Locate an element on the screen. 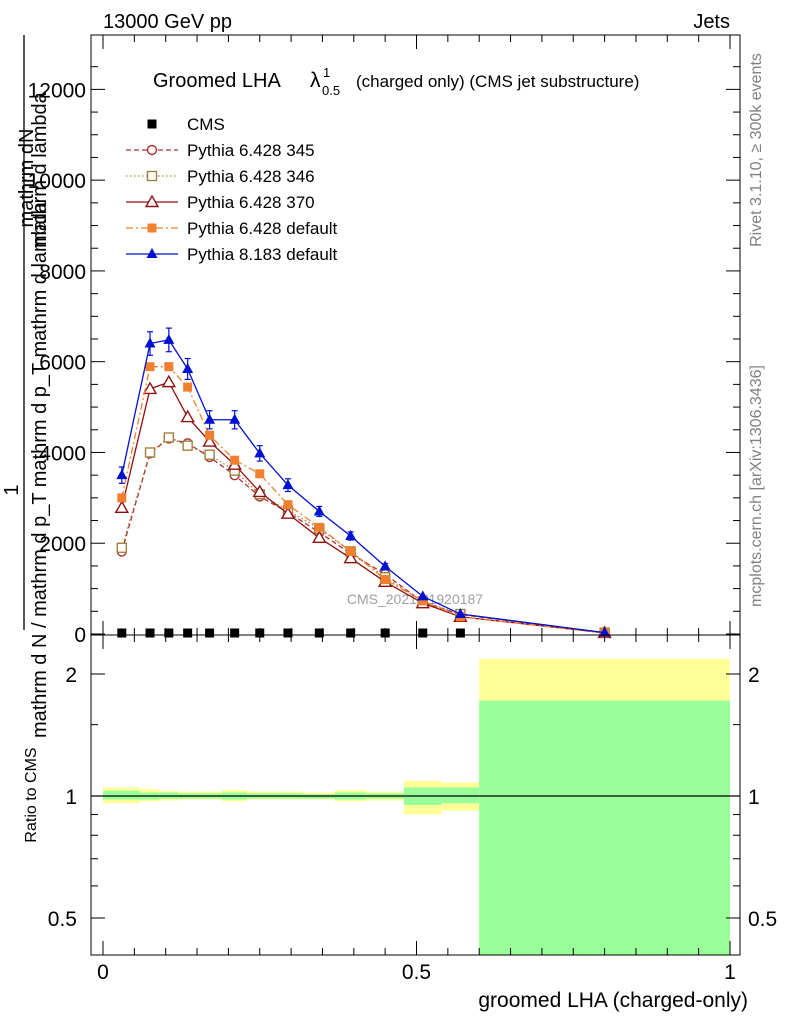  legend-label: Pythia 6.428 370 is located at coordinates (251, 202).